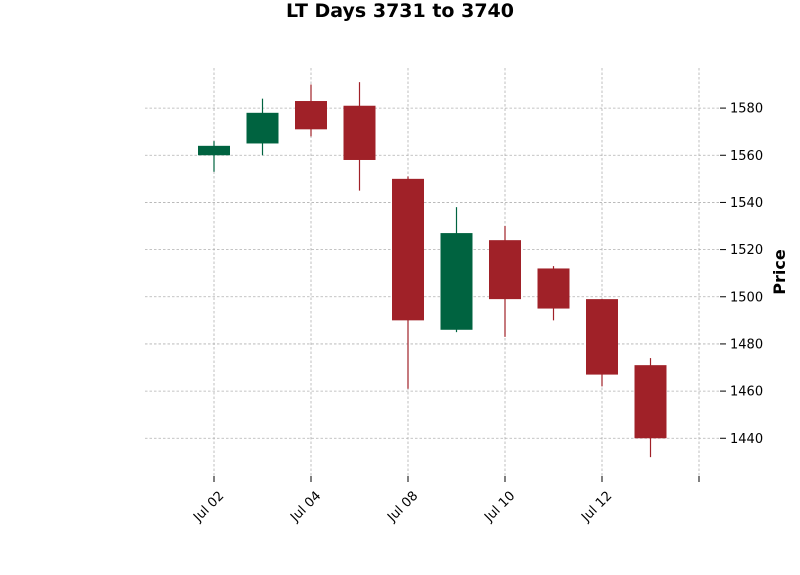 The width and height of the screenshot is (800, 575). I want to click on x-tick-label: Jul 02, so click(208, 507).